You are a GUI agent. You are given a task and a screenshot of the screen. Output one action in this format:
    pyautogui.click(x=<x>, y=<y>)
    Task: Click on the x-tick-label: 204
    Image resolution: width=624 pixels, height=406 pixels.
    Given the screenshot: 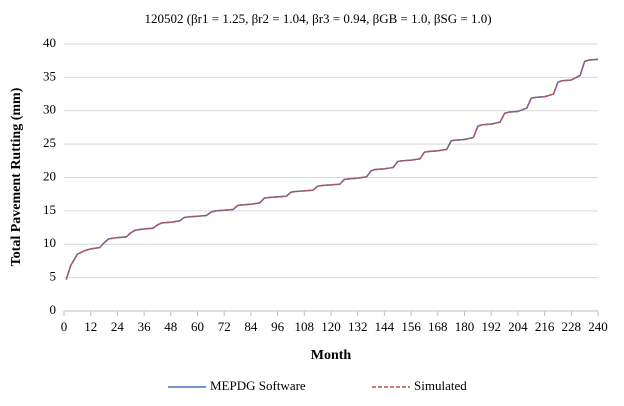 What is the action you would take?
    pyautogui.click(x=518, y=326)
    